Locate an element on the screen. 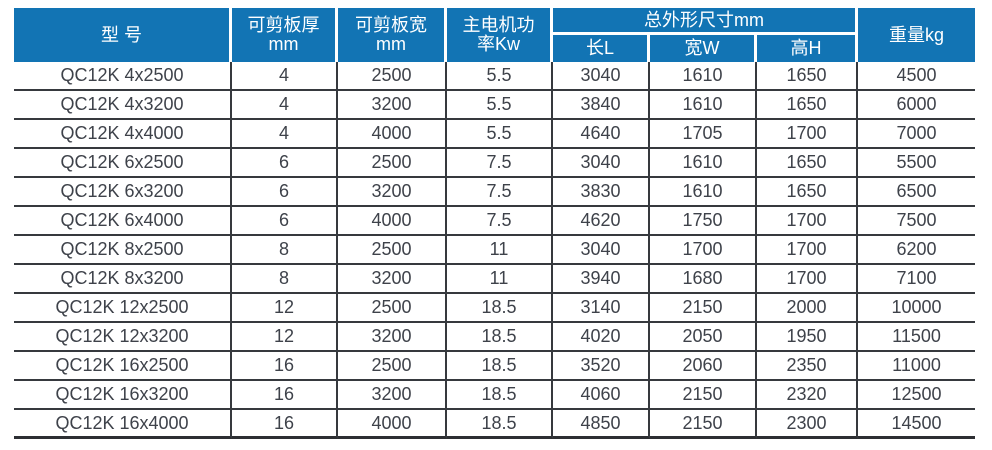 The width and height of the screenshot is (992, 450). length-cell: 4640 is located at coordinates (601, 134).